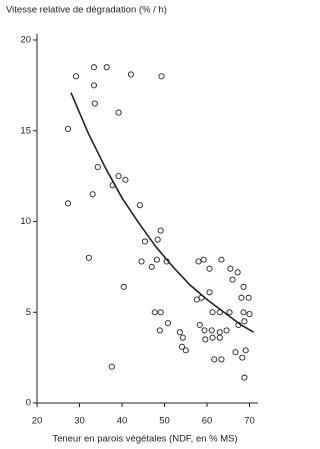 This screenshot has height=449, width=320. Describe the element at coordinates (25, 221) in the screenshot. I see `y-tick-label: 10` at that location.